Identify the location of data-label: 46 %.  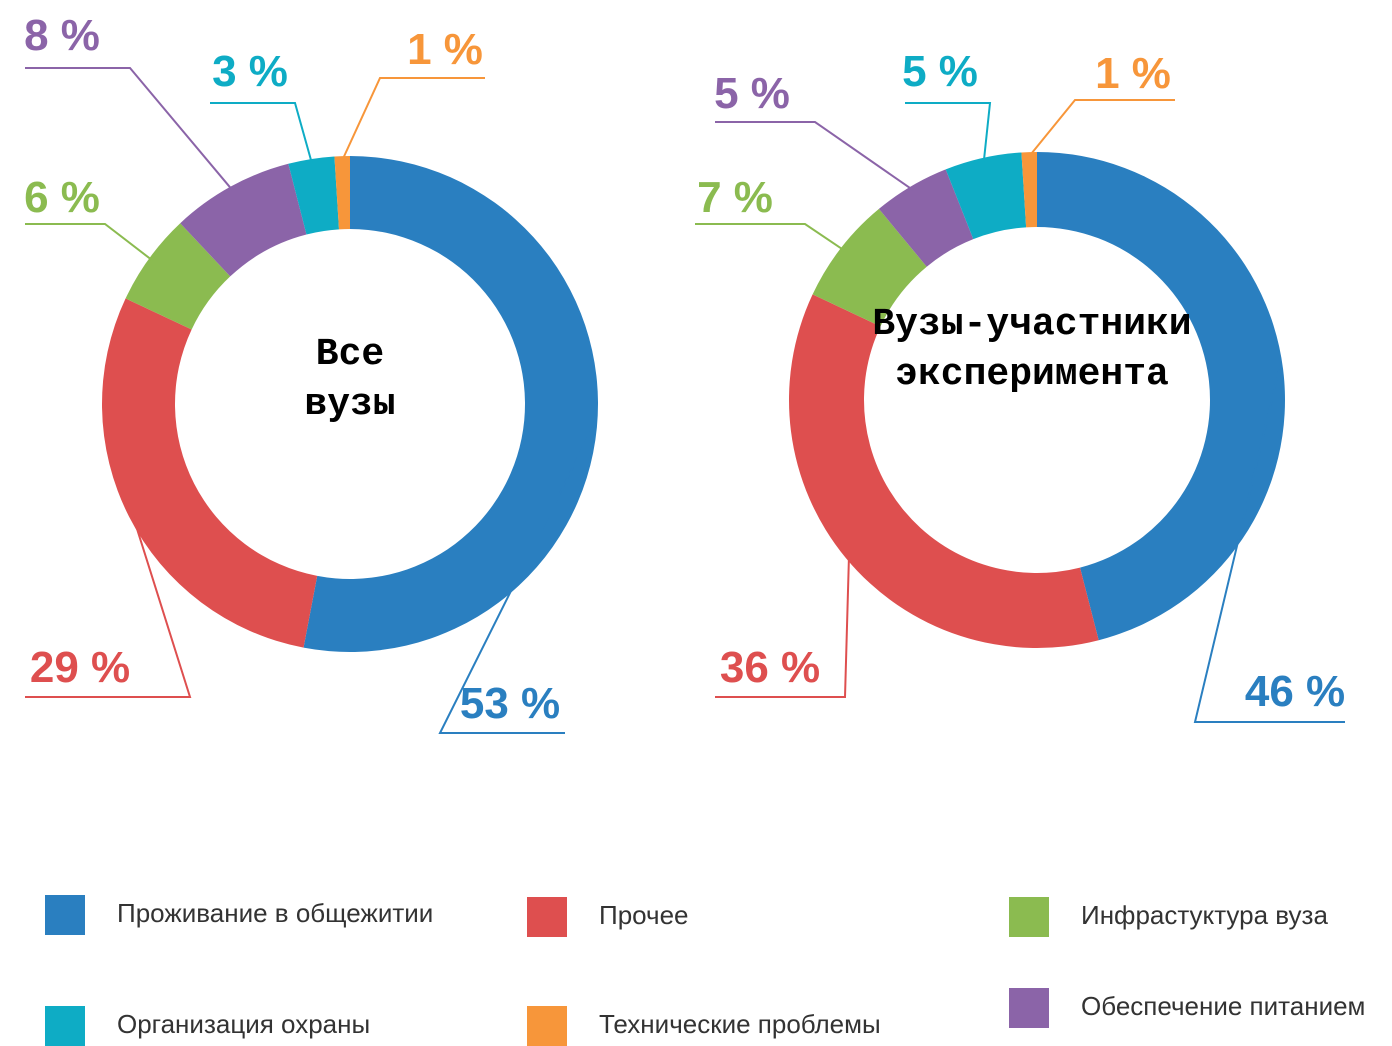
(1295, 691).